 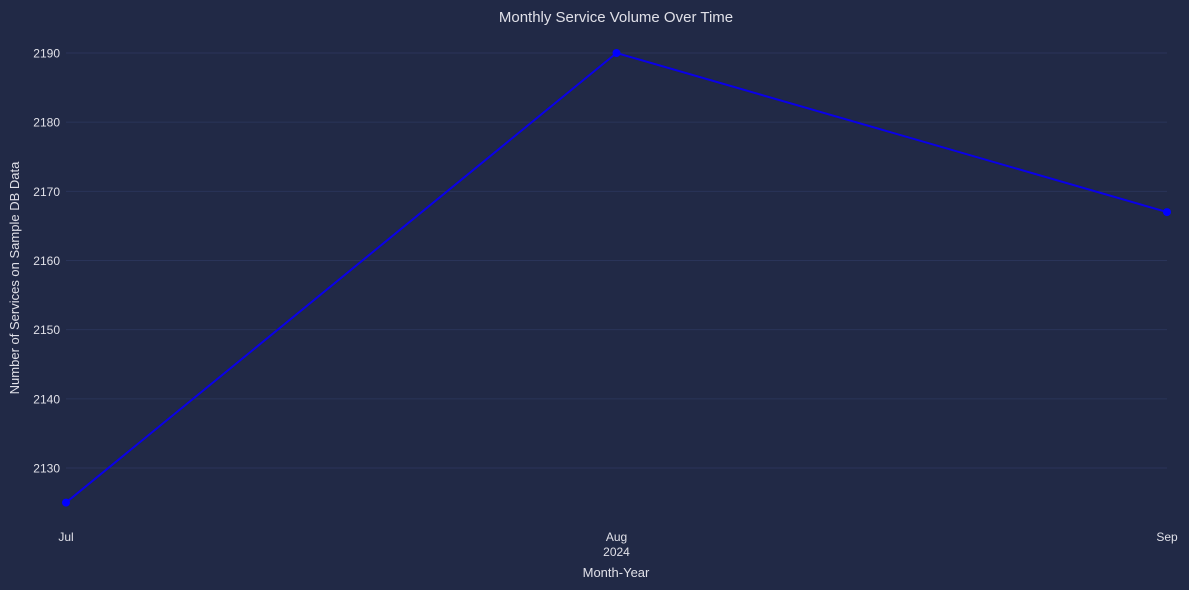 What do you see at coordinates (616, 17) in the screenshot?
I see `chart-title: Monthly Service Volume Over Time` at bounding box center [616, 17].